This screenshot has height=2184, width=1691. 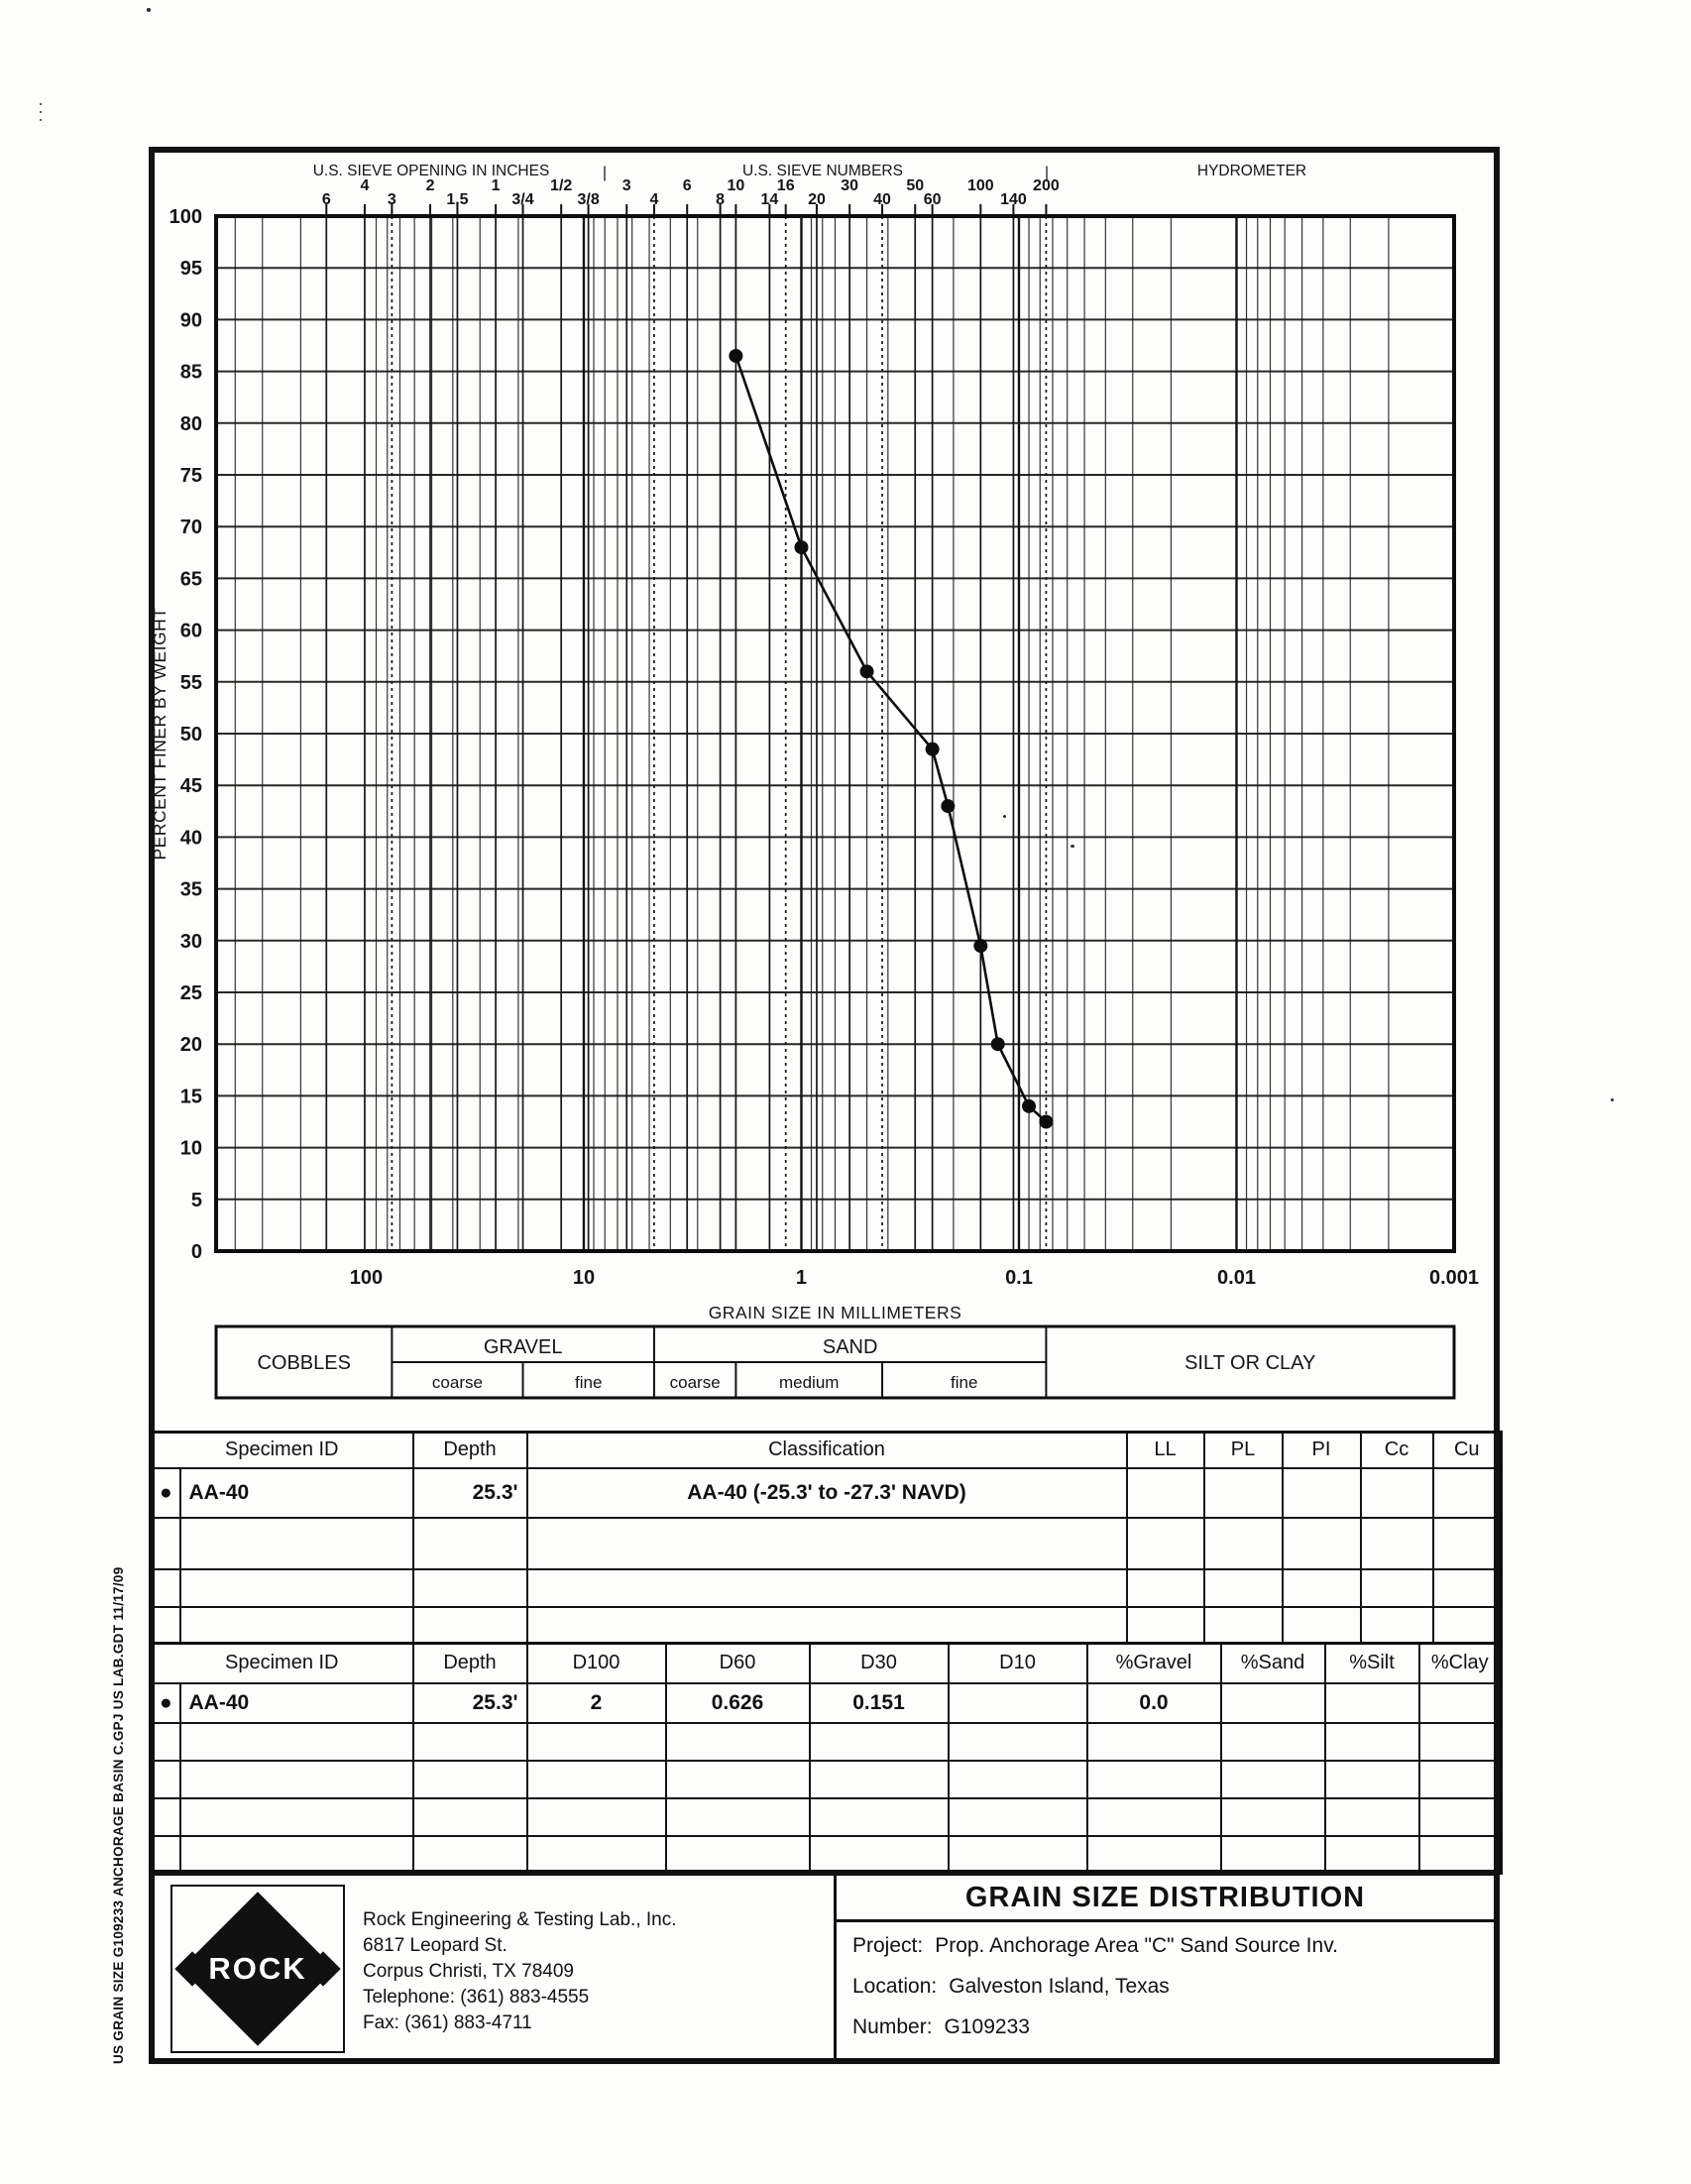 What do you see at coordinates (448, 2022) in the screenshot?
I see `company-fax: Fax: (361) 883-4711` at bounding box center [448, 2022].